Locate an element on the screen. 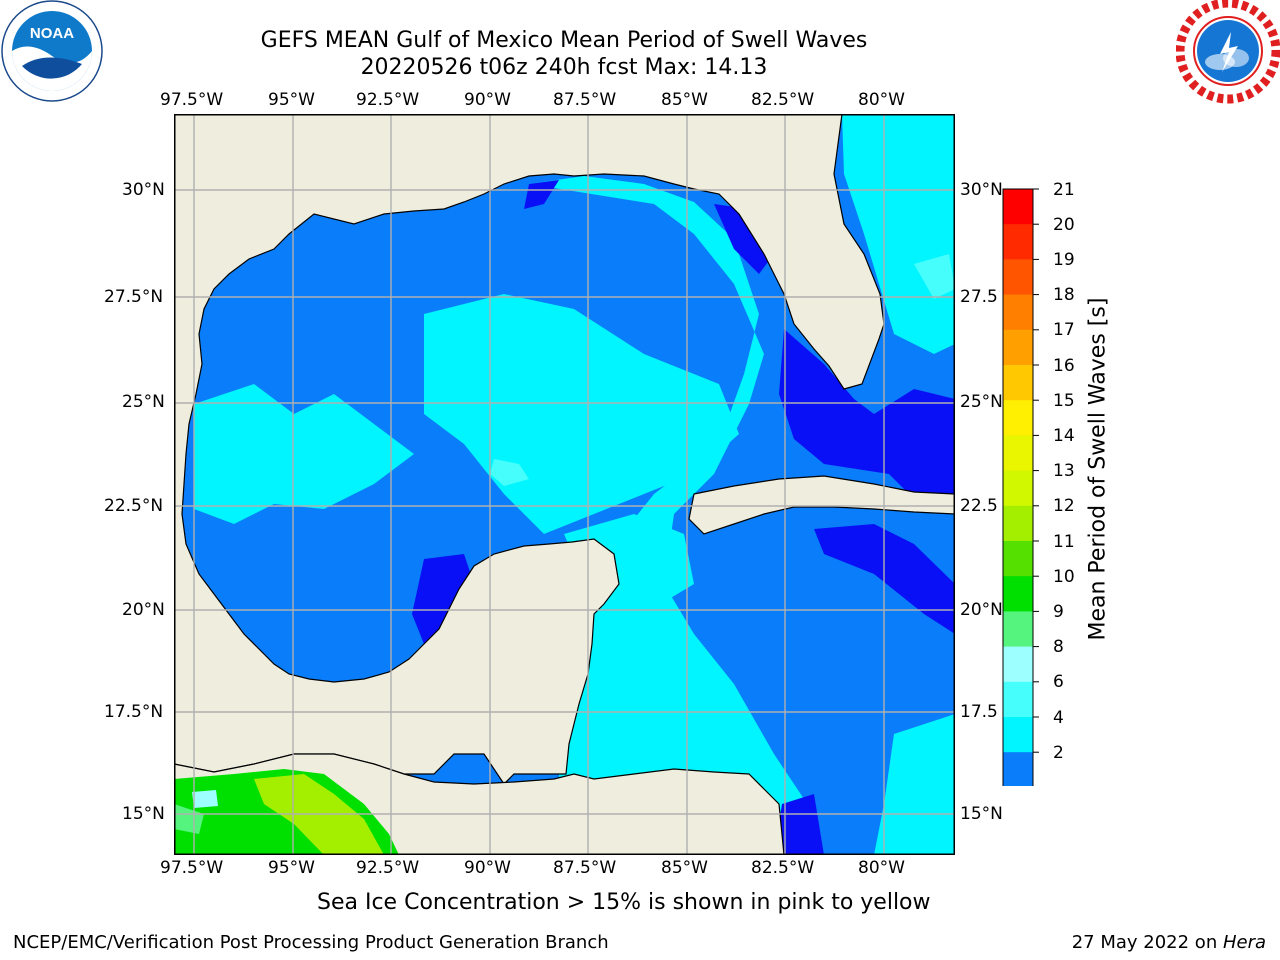 The height and width of the screenshot is (960, 1280). sea-ice-mint is located at coordinates (189, 819).